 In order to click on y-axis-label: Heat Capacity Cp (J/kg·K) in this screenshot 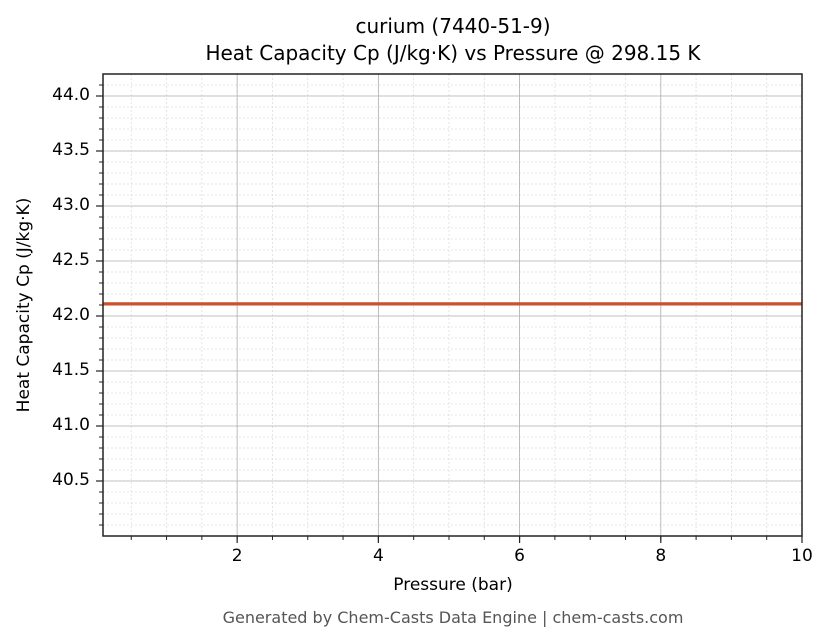, I will do `click(24, 305)`.